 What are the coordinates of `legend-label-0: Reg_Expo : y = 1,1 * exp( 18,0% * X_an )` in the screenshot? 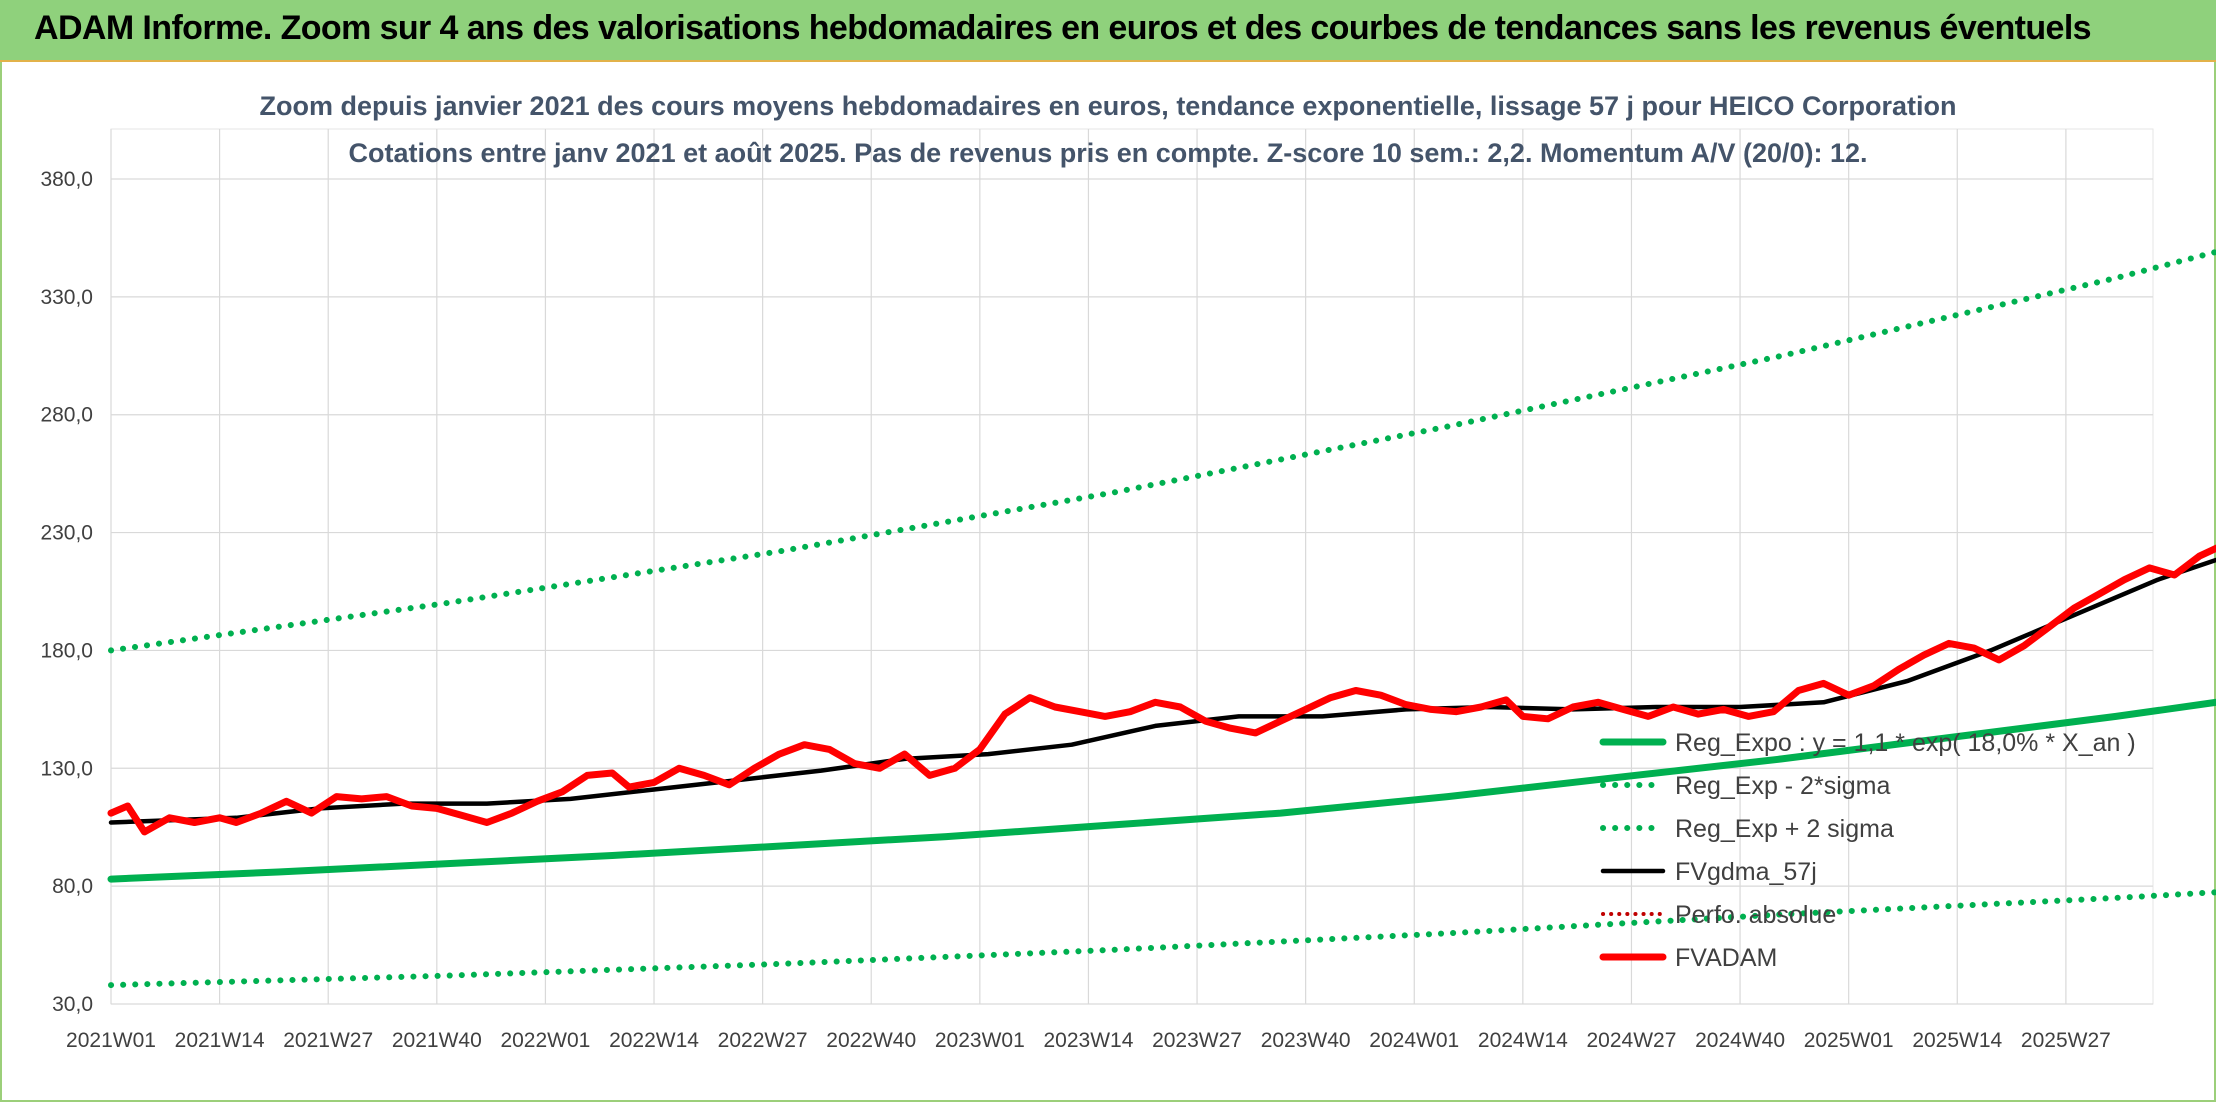 It's located at (1905, 743).